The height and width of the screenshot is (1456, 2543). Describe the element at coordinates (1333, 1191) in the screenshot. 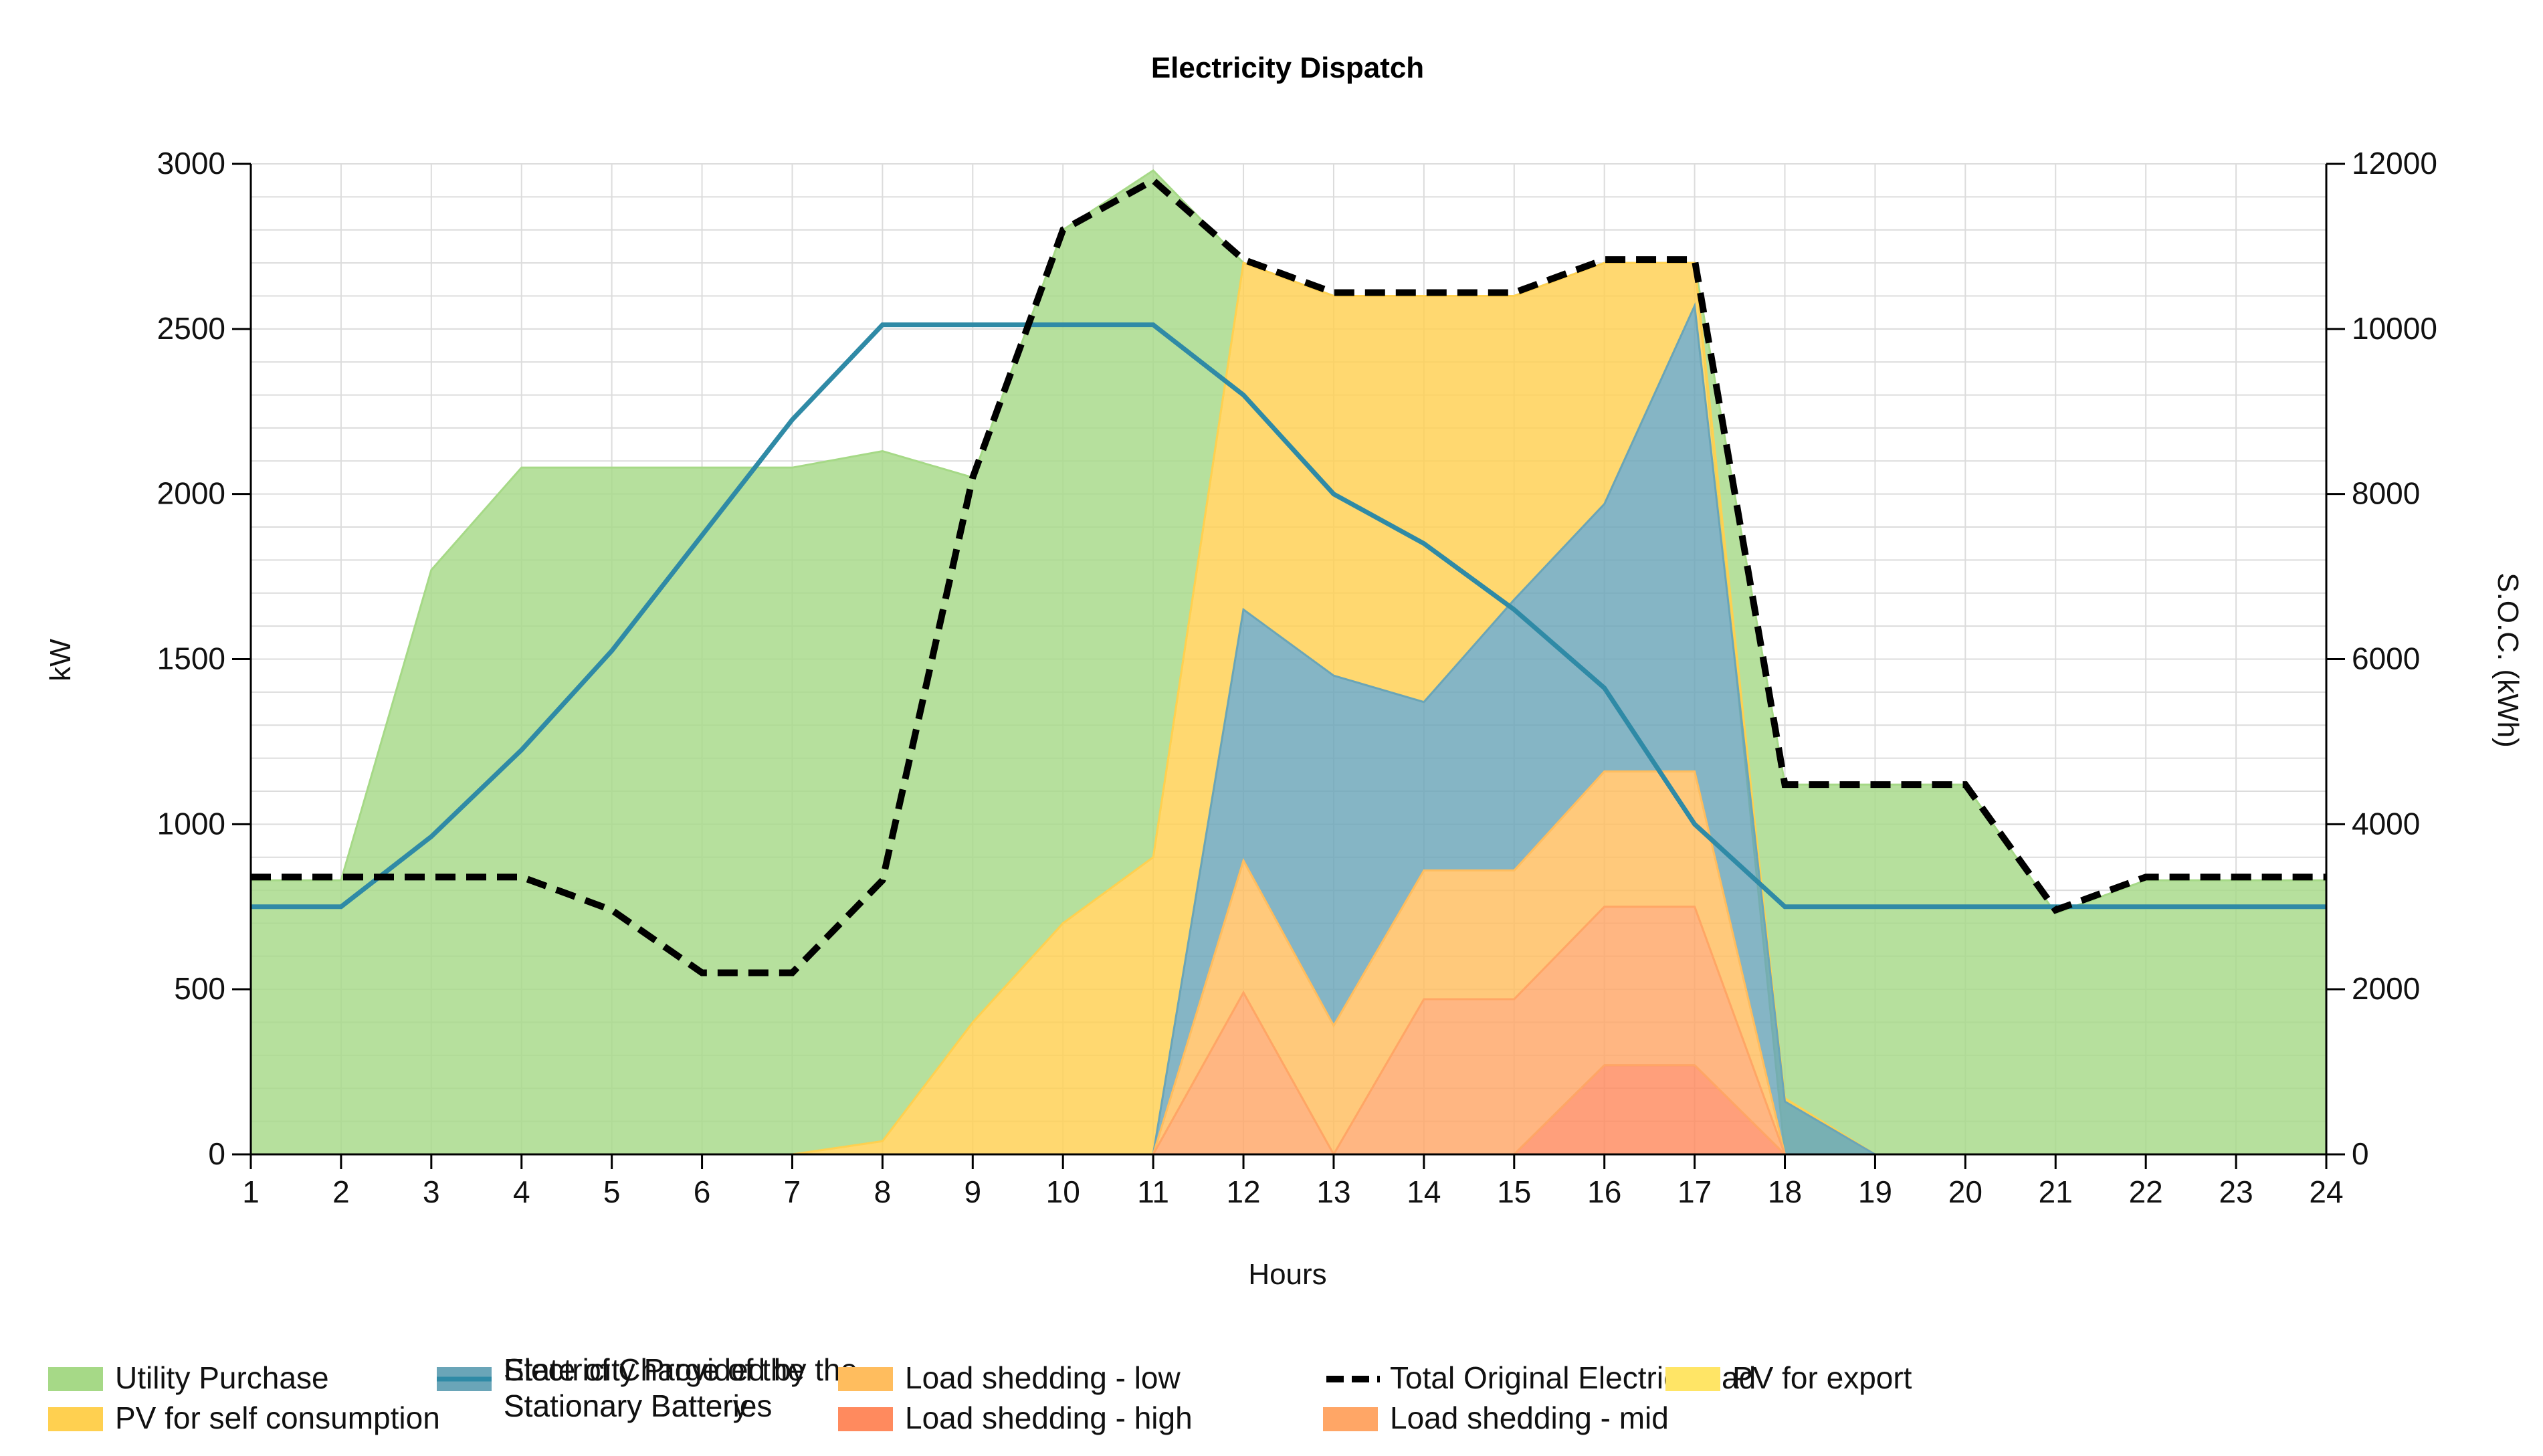

I see `x-tick-label: 13` at that location.